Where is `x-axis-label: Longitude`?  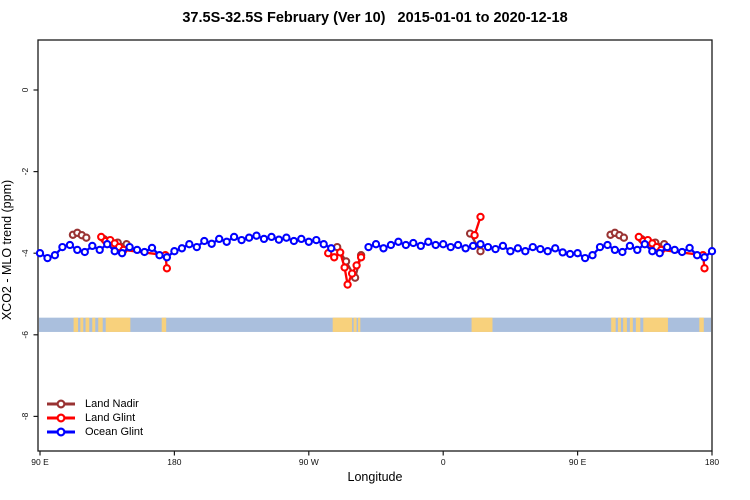
x-axis-label: Longitude is located at coordinates (375, 477).